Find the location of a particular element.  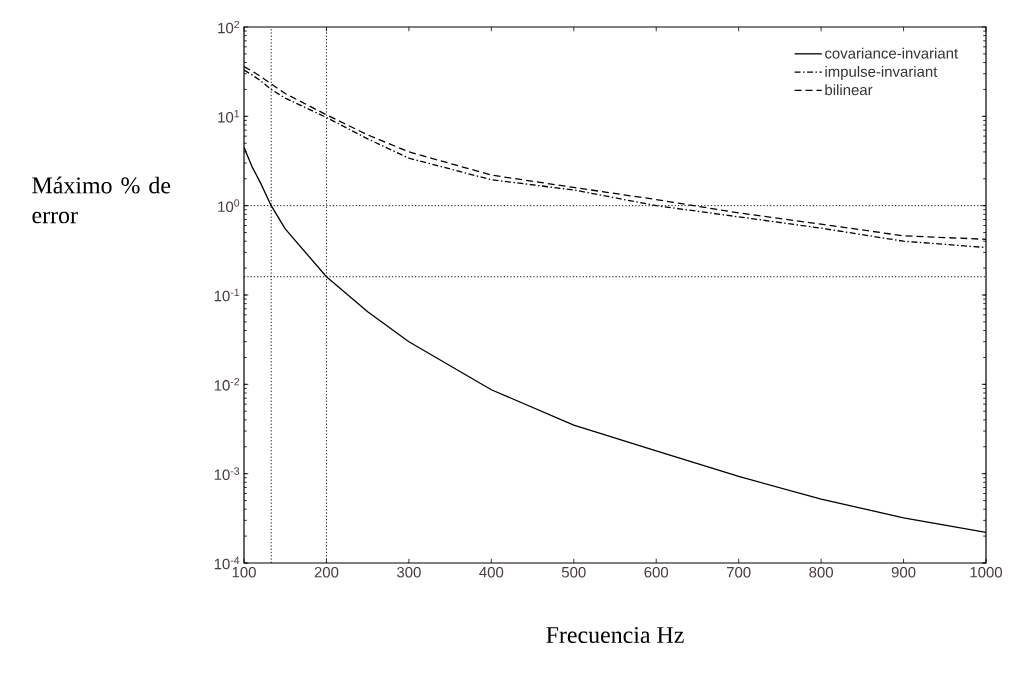

x-tick-label: 1000 is located at coordinates (986, 572).